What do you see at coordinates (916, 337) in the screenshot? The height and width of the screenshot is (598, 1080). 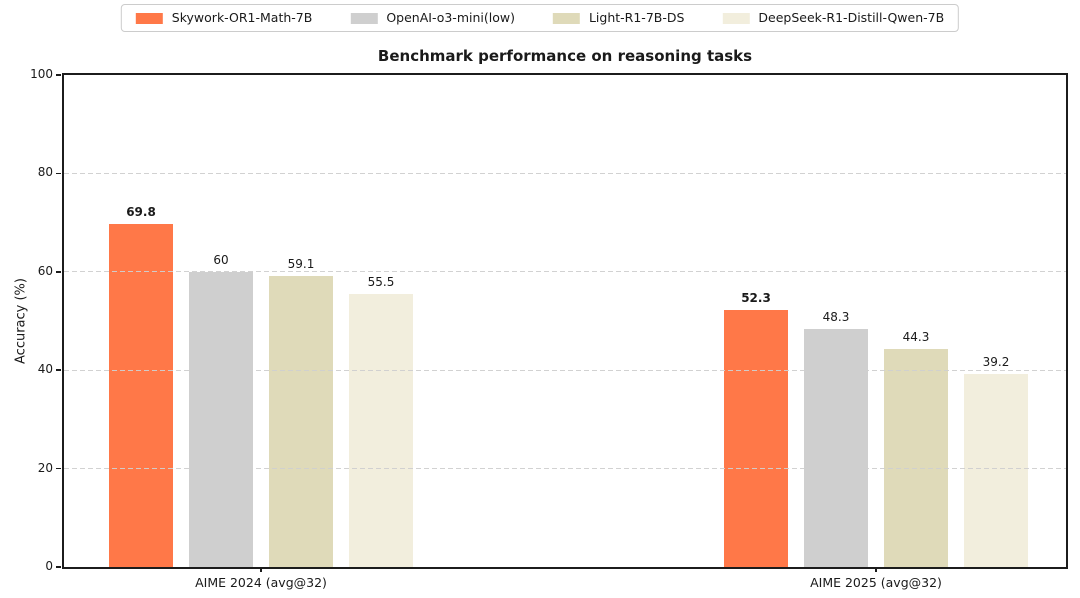 I see `bar-value-label: 44.3` at bounding box center [916, 337].